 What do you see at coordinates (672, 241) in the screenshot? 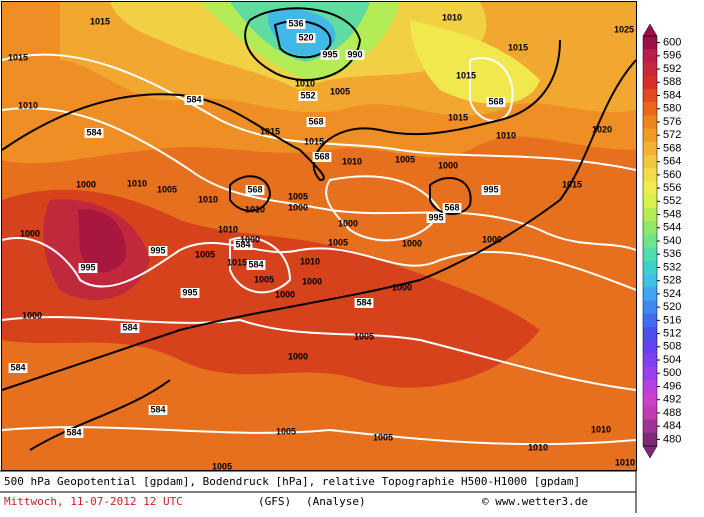
I see `legend-label: 540` at bounding box center [672, 241].